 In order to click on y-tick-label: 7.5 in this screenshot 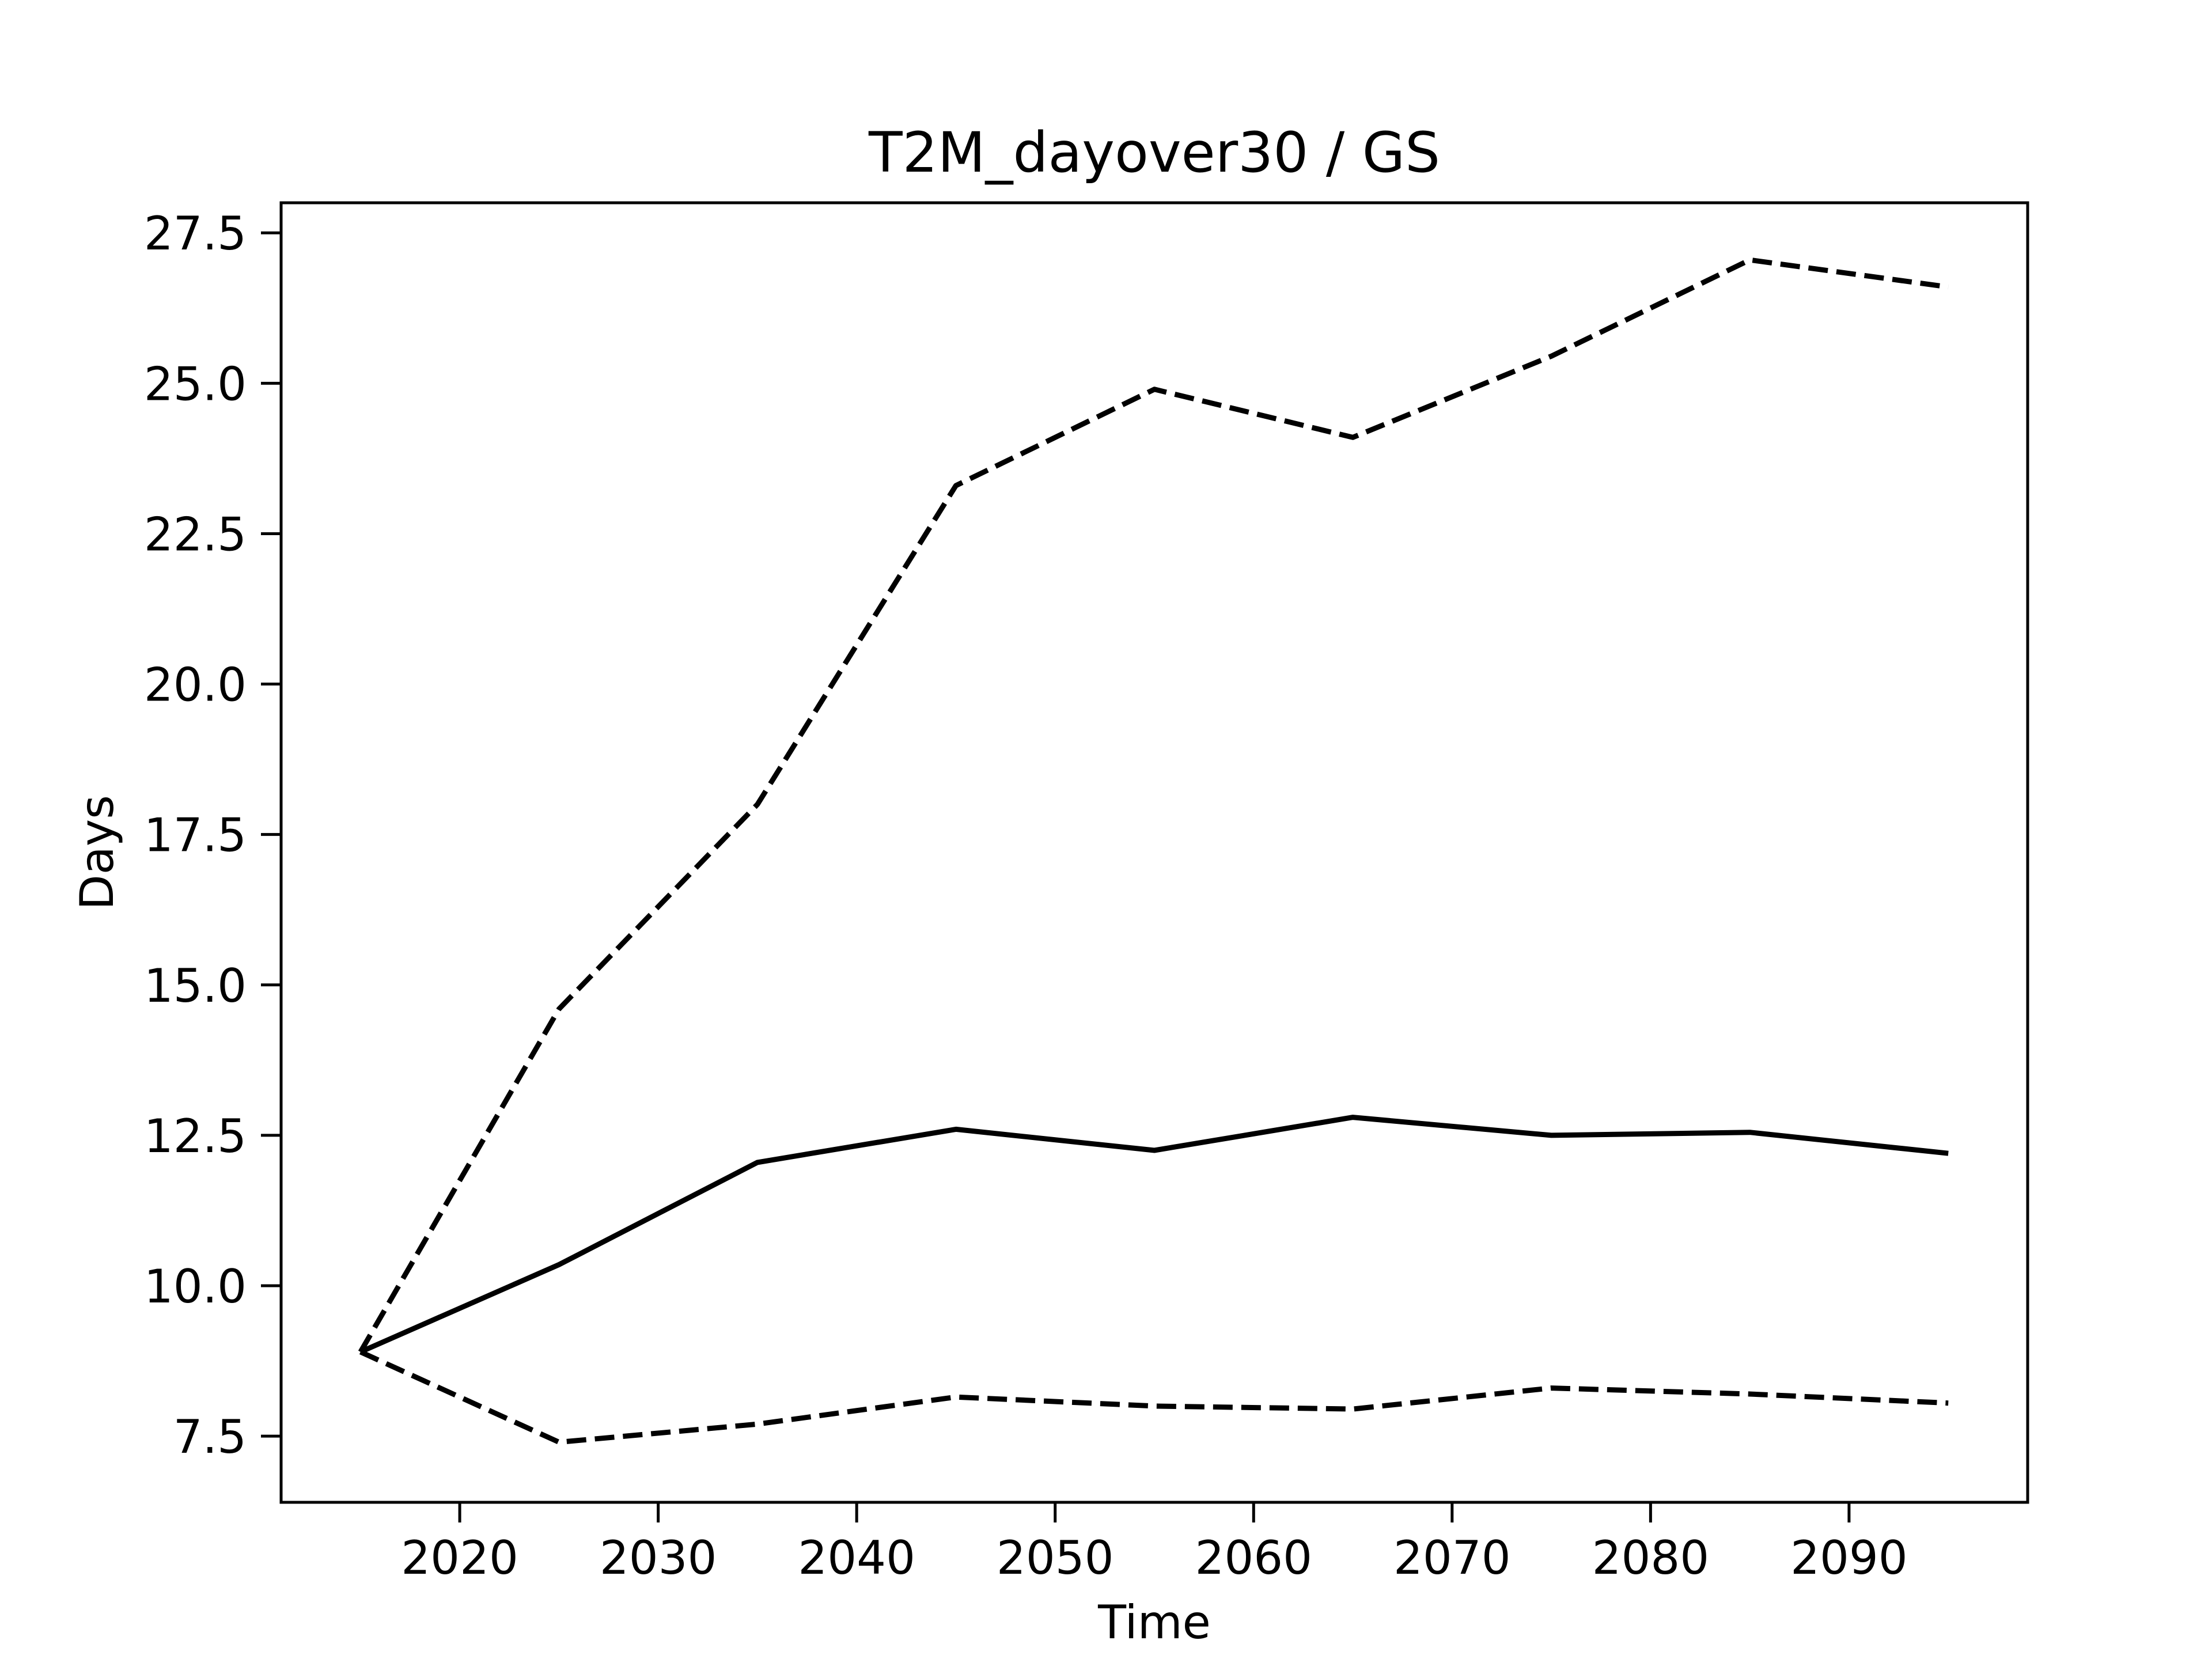, I will do `click(210, 1437)`.